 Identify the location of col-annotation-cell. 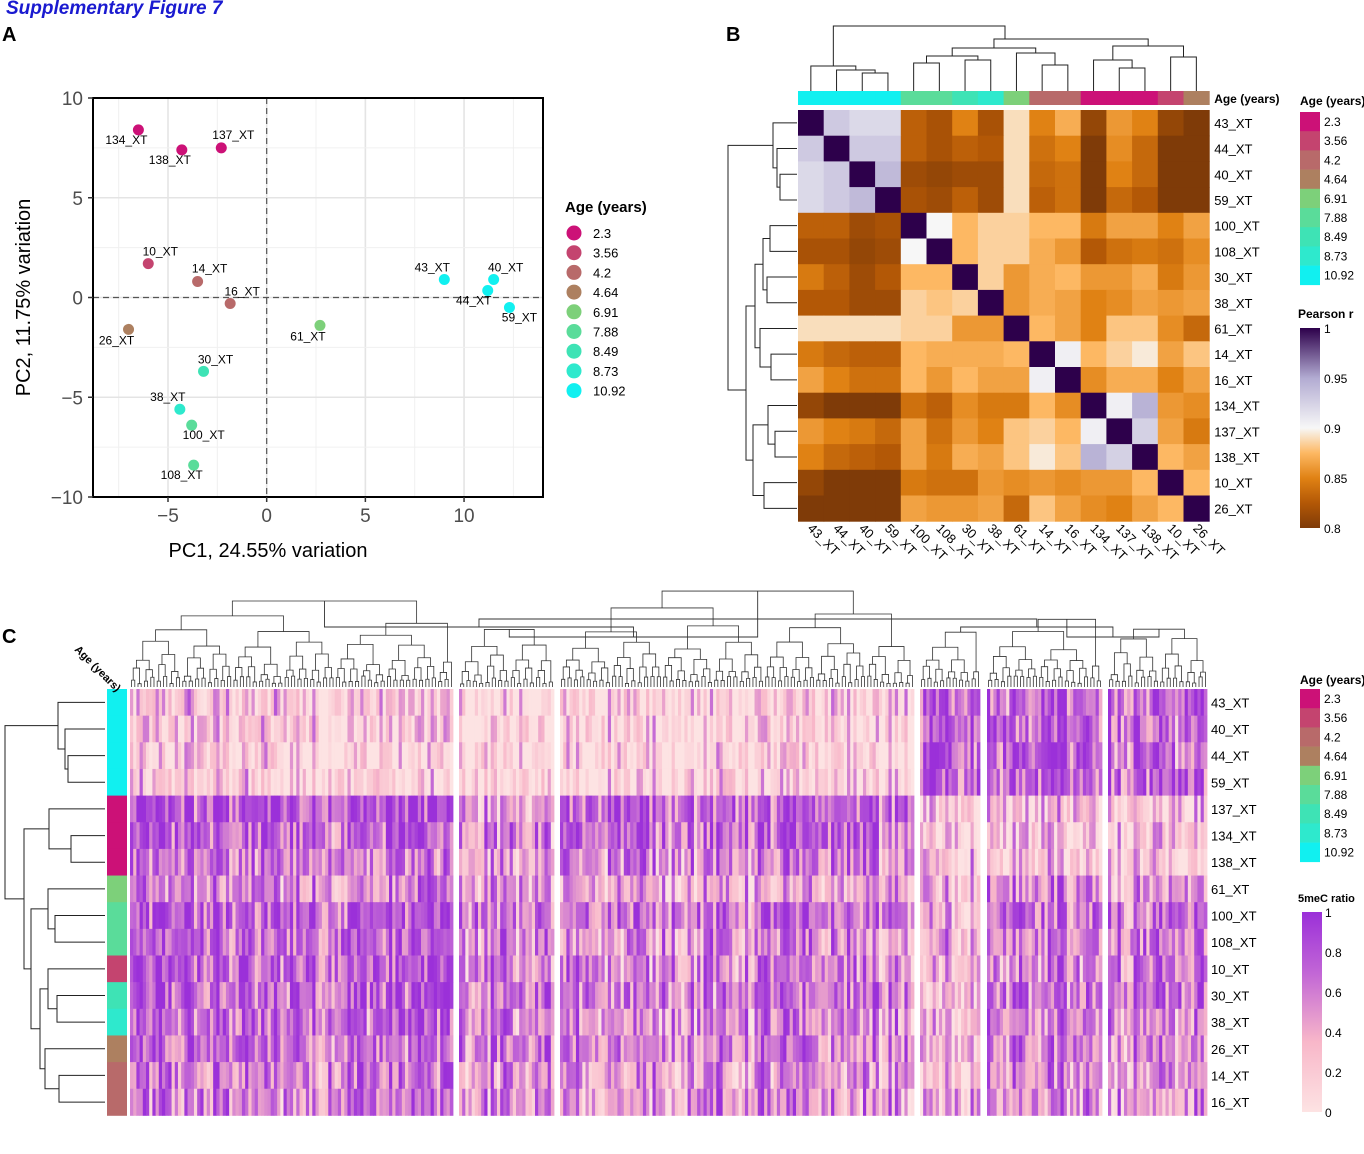
(1068, 98).